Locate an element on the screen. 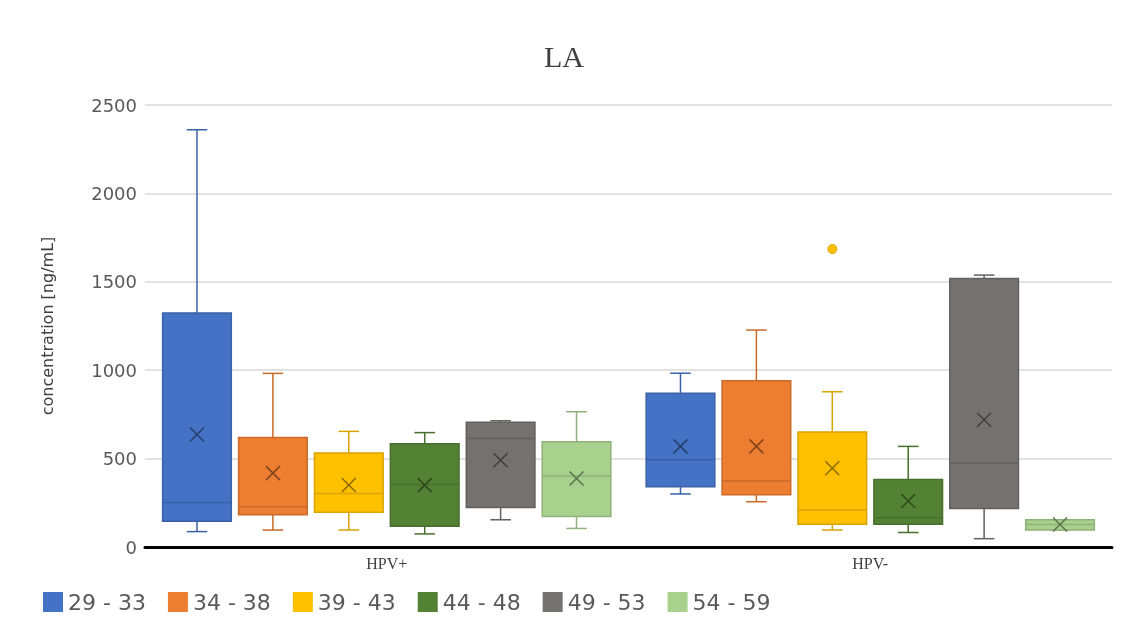 The width and height of the screenshot is (1128, 628). y-tick-label: 1000 is located at coordinates (114, 370).